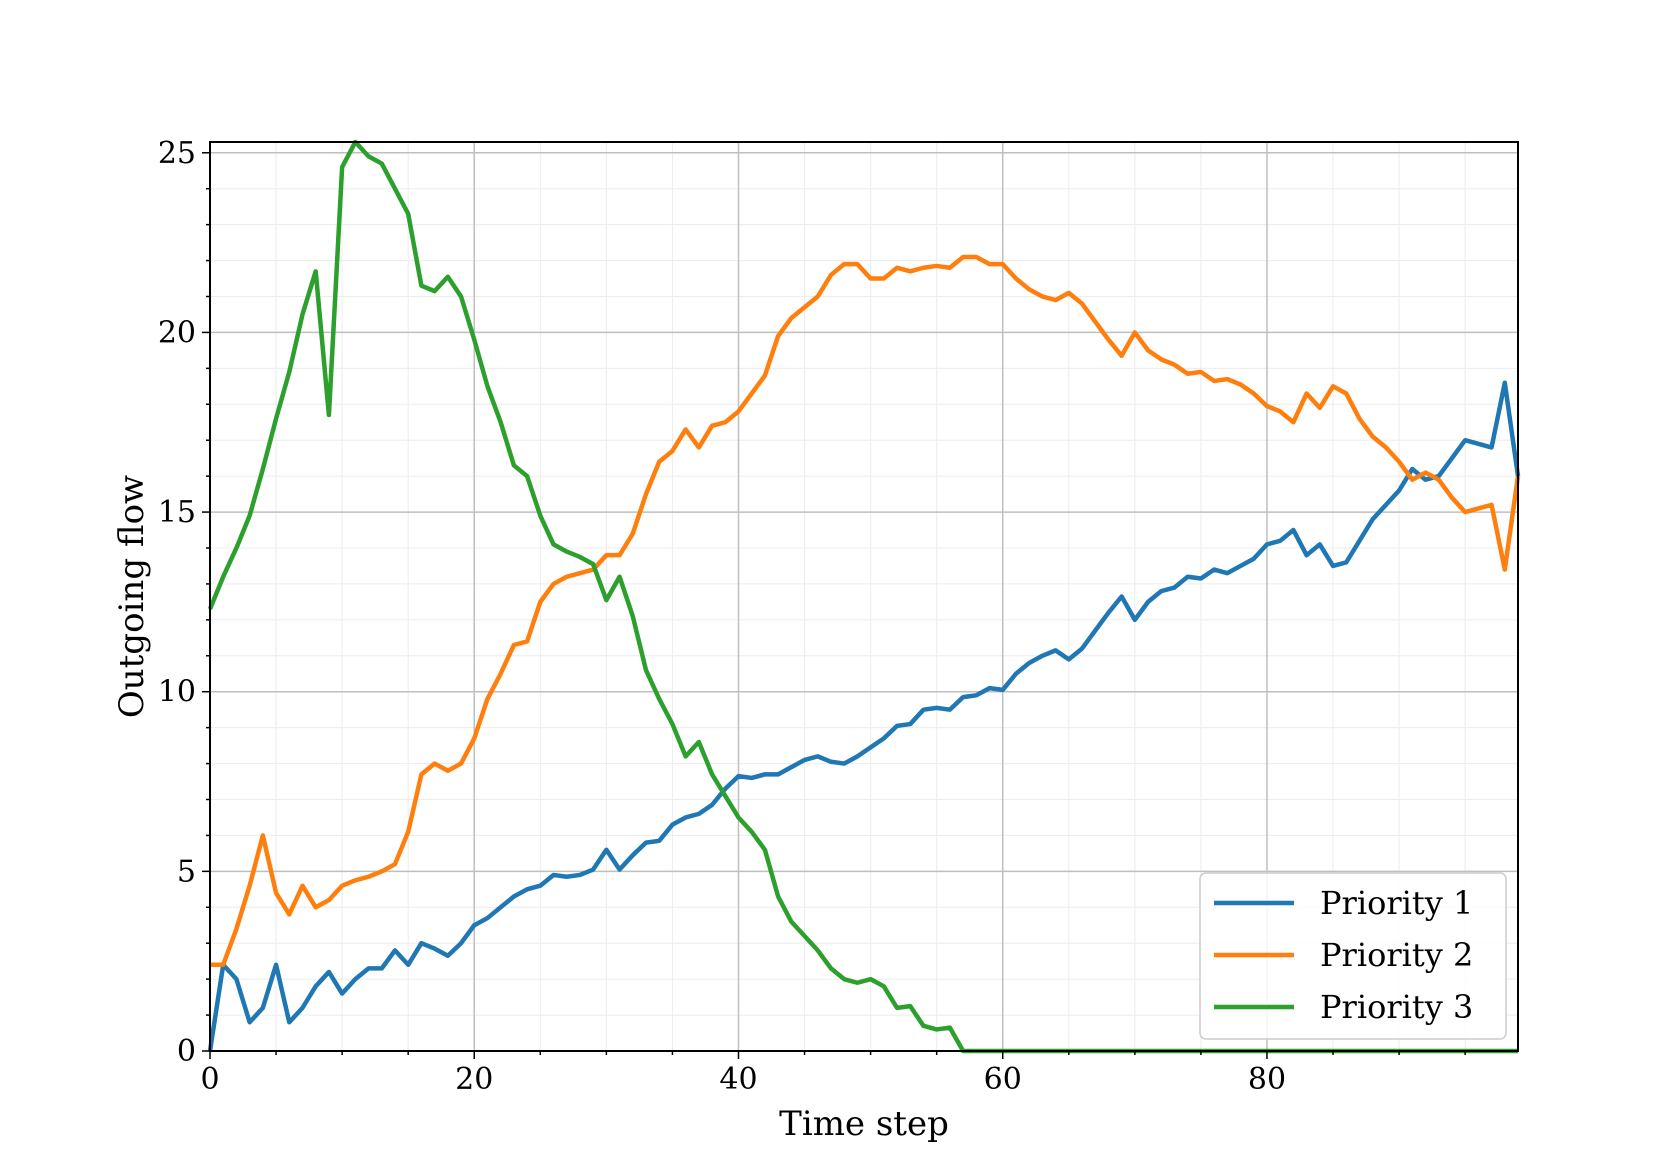 Image resolution: width=1661 pixels, height=1163 pixels. Describe the element at coordinates (132, 596) in the screenshot. I see `y-axis-label: Outgoing flow` at that location.